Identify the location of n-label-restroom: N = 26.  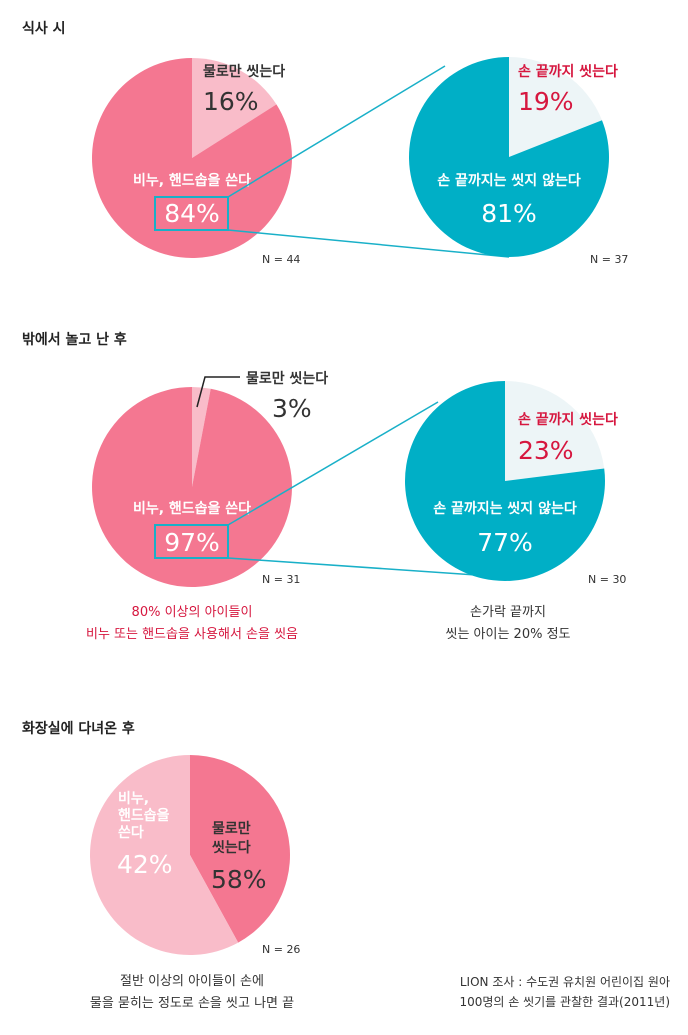
(281, 949).